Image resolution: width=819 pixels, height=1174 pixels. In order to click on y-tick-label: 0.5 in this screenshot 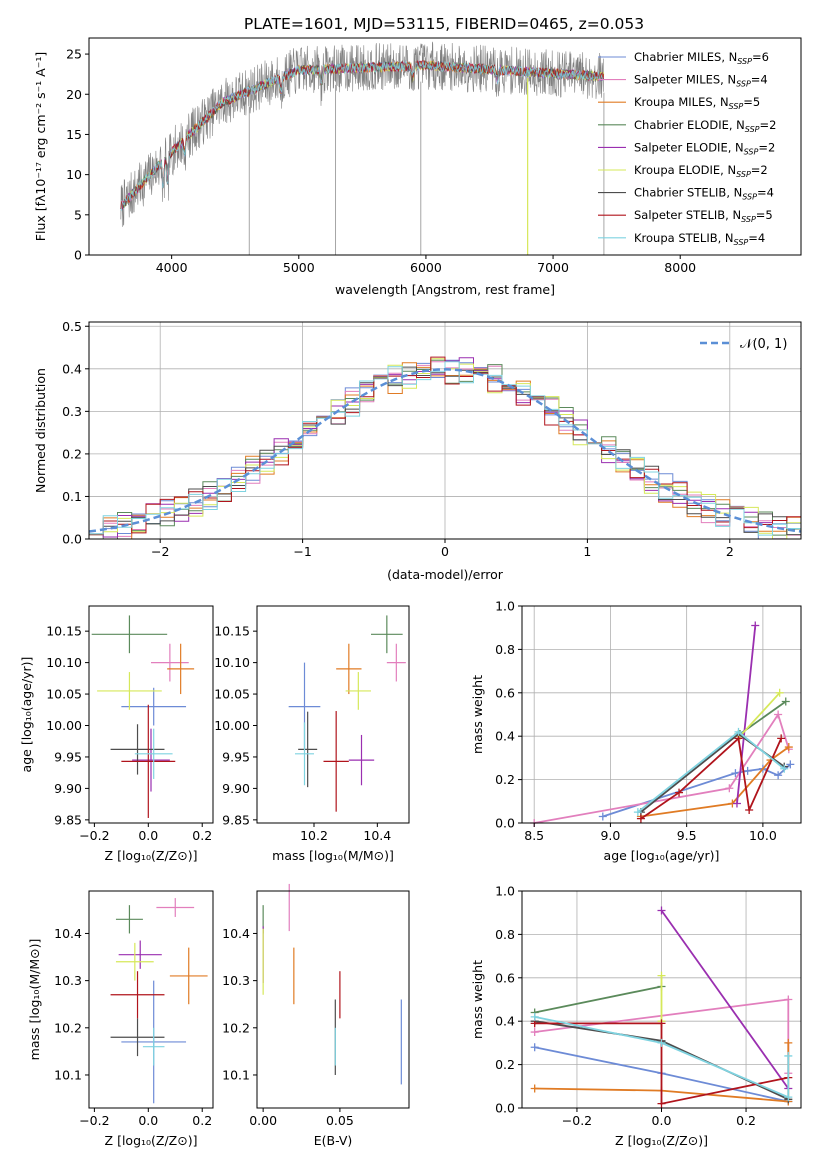, I will do `click(72, 326)`.